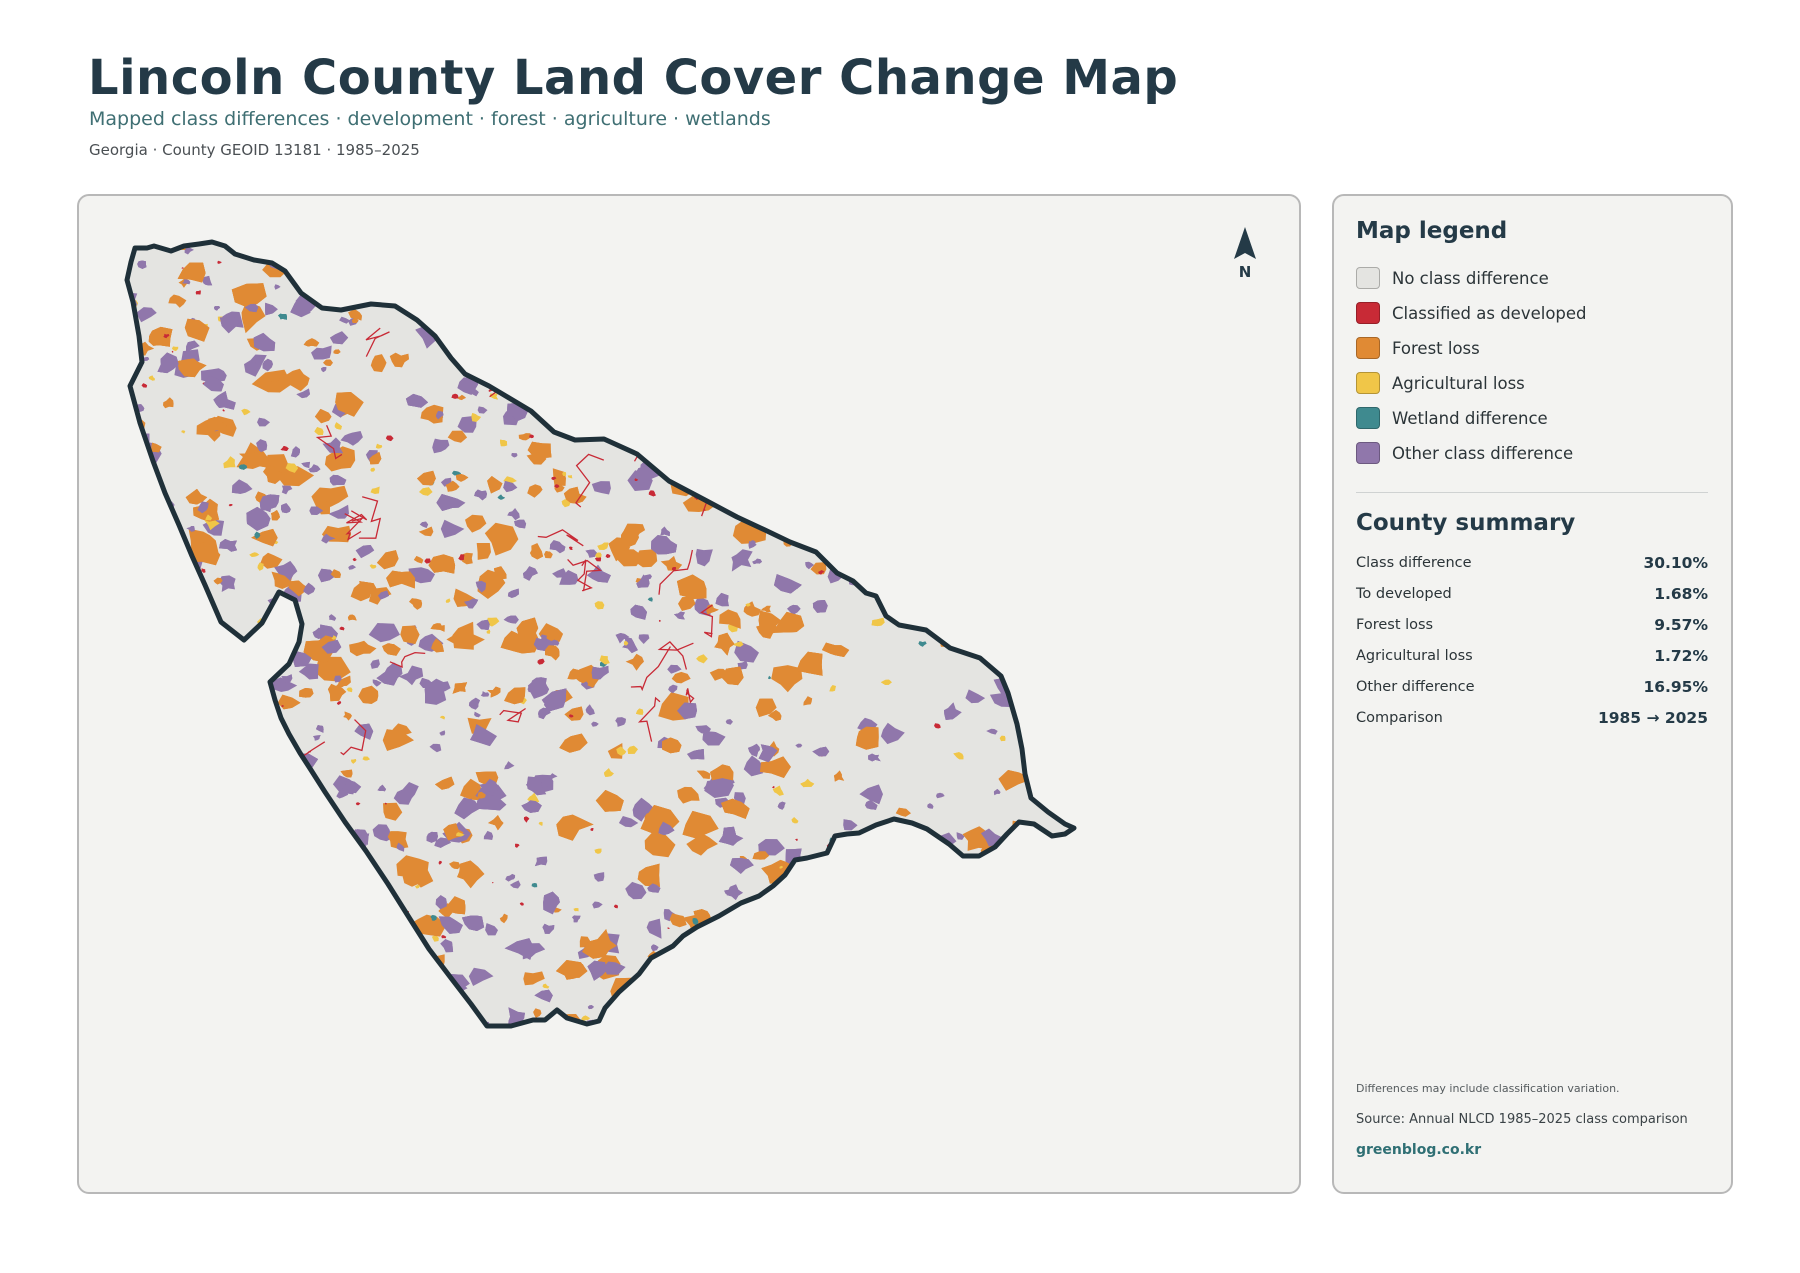 This screenshot has width=1800, height=1273. Describe the element at coordinates (1652, 718) in the screenshot. I see `summary-value: 1985 → 2025` at that location.